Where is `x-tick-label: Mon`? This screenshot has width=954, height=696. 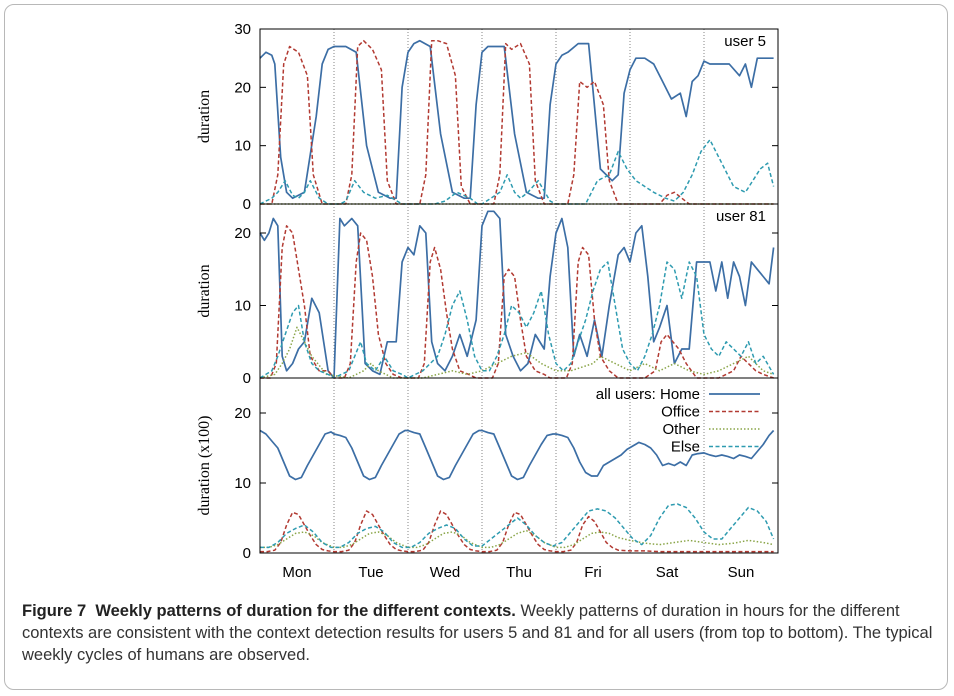
x-tick-label: Mon is located at coordinates (296, 572).